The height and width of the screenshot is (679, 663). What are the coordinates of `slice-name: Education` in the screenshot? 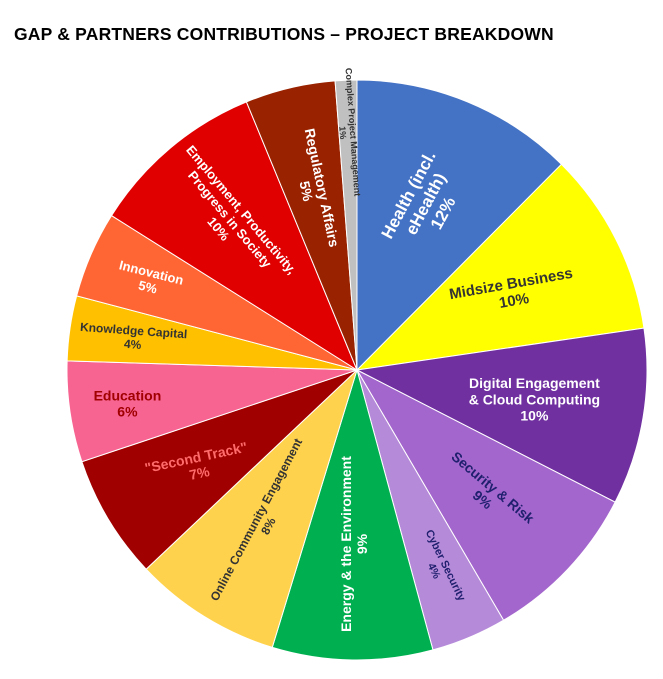 It's located at (128, 395).